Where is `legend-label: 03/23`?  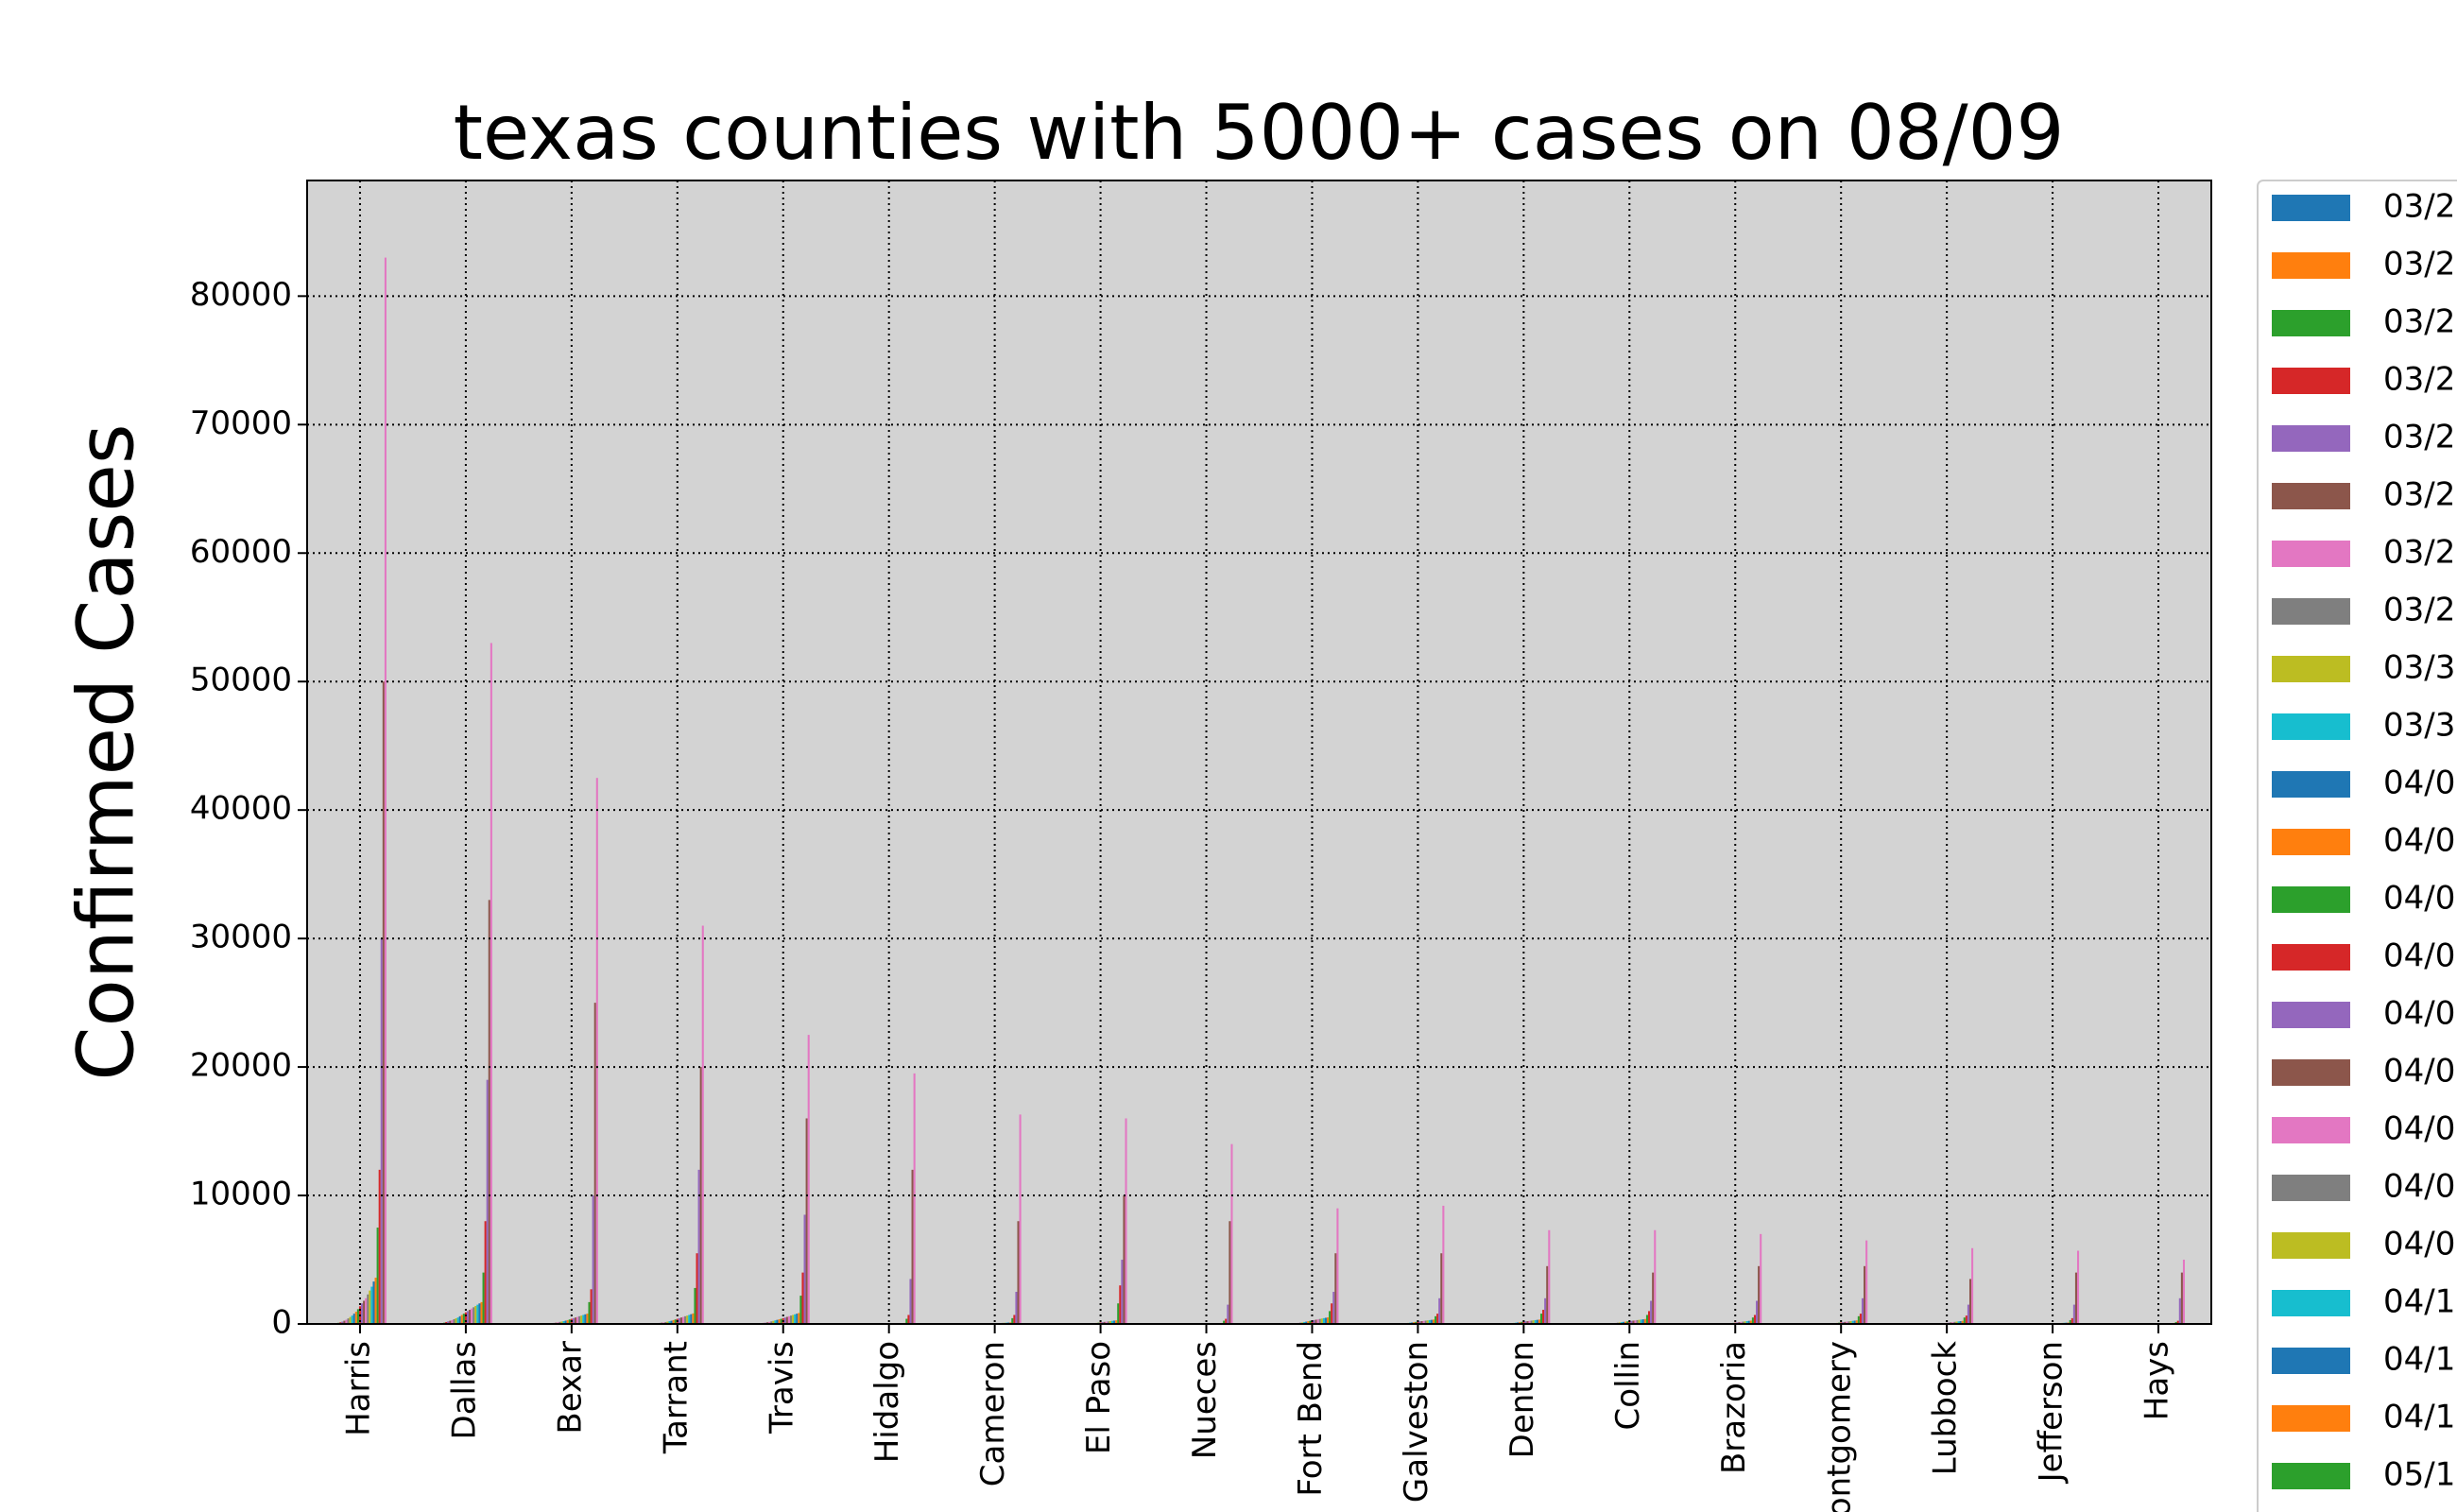
legend-label: 03/23 is located at coordinates (2420, 265).